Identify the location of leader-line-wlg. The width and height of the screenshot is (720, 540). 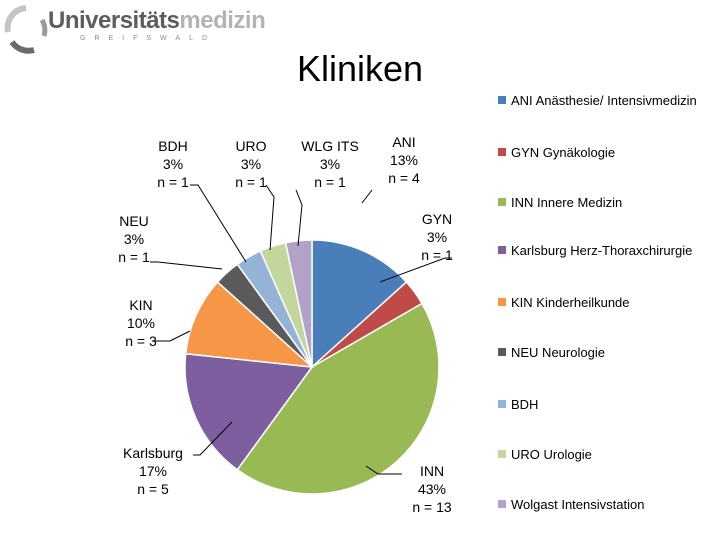
(299, 218).